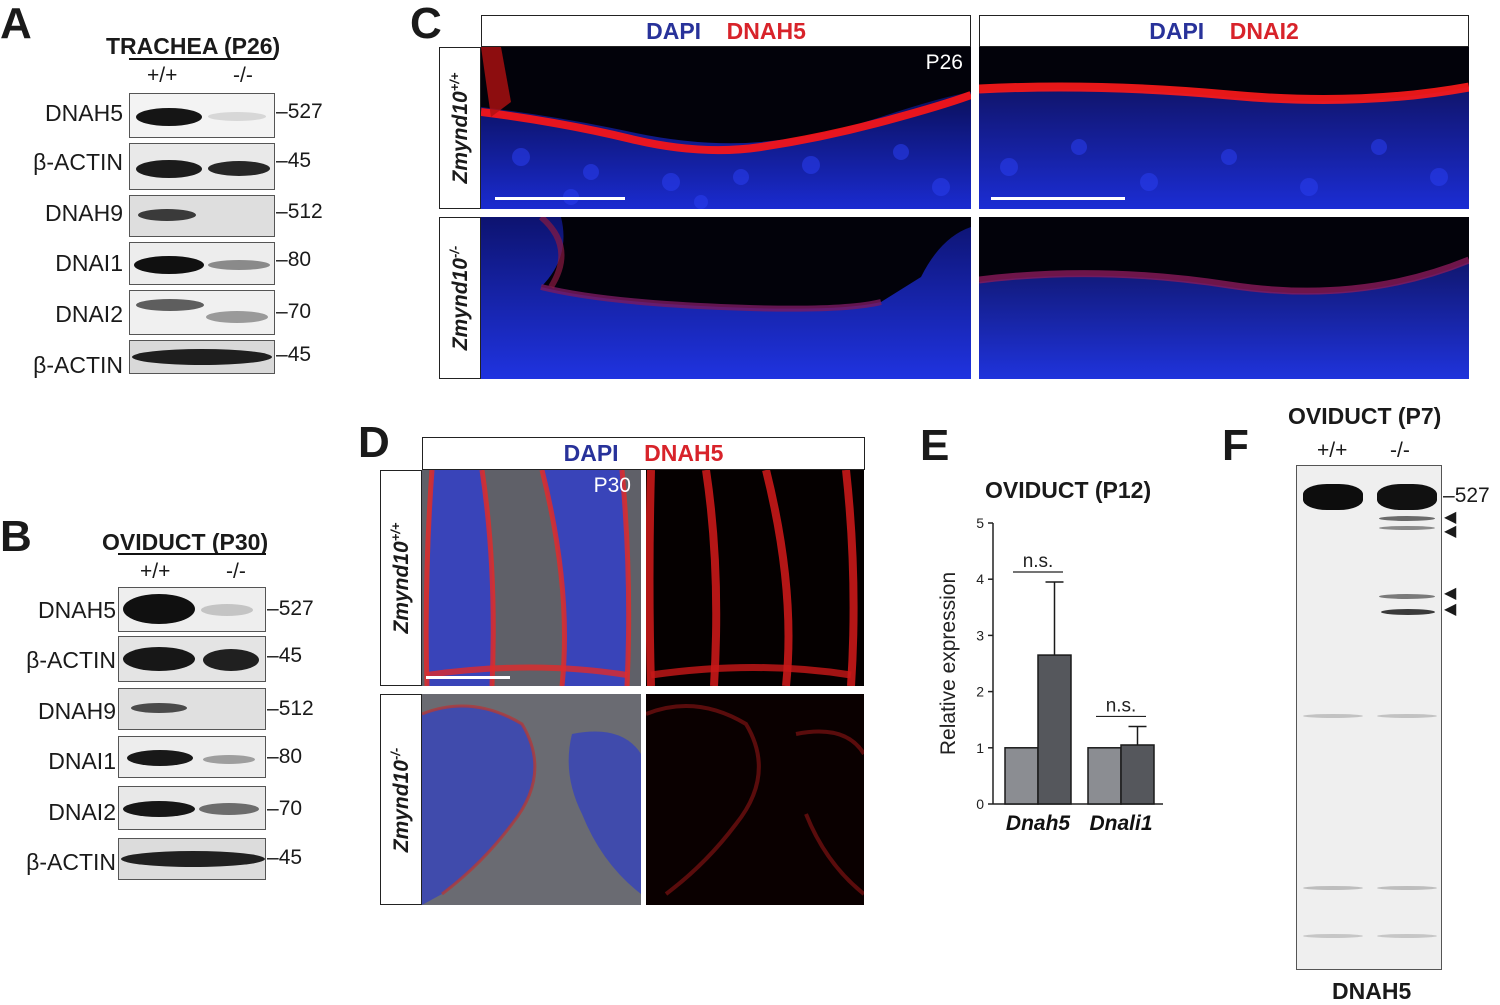 Image resolution: width=1500 pixels, height=1005 pixels. What do you see at coordinates (460, 298) in the screenshot?
I see `panel-c-row-label-ko: Zmynd10-/-` at bounding box center [460, 298].